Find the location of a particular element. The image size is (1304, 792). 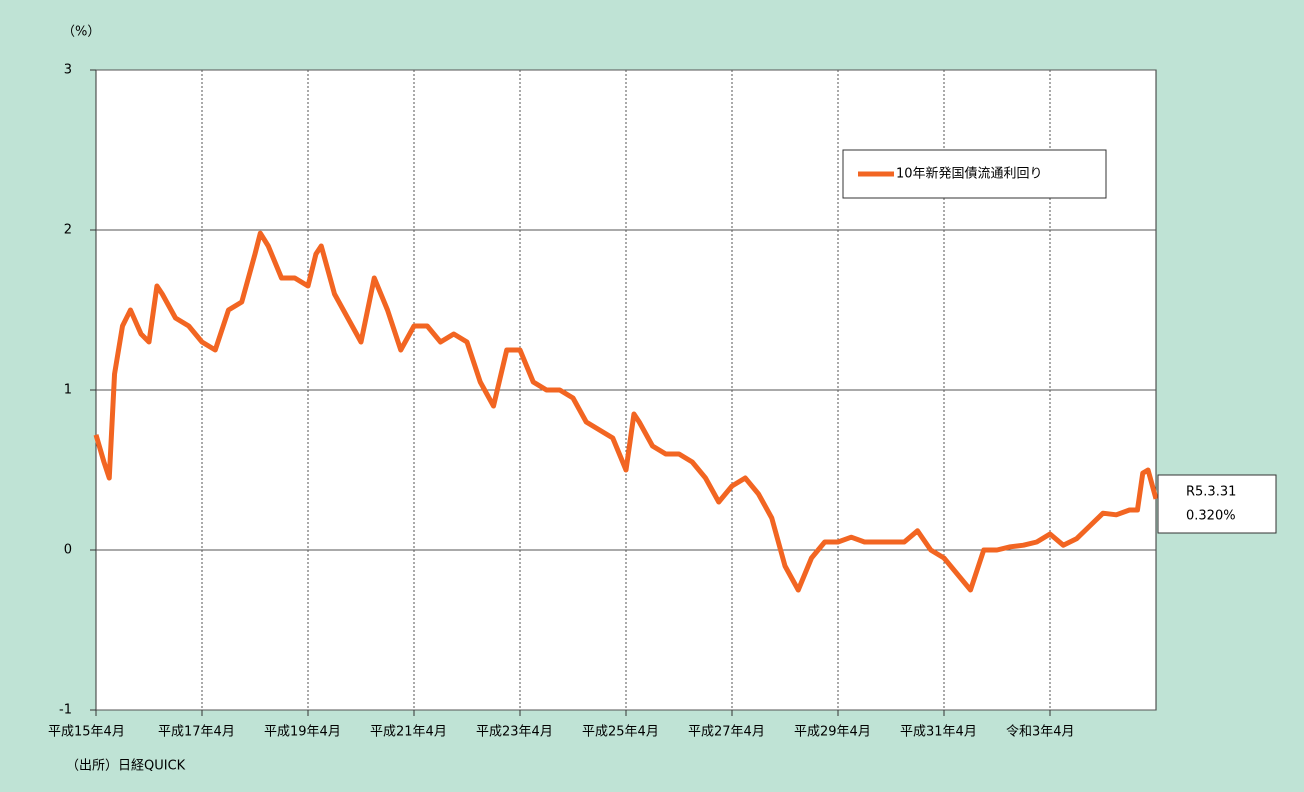

x-tick-label: 平成29年4月 is located at coordinates (832, 732).